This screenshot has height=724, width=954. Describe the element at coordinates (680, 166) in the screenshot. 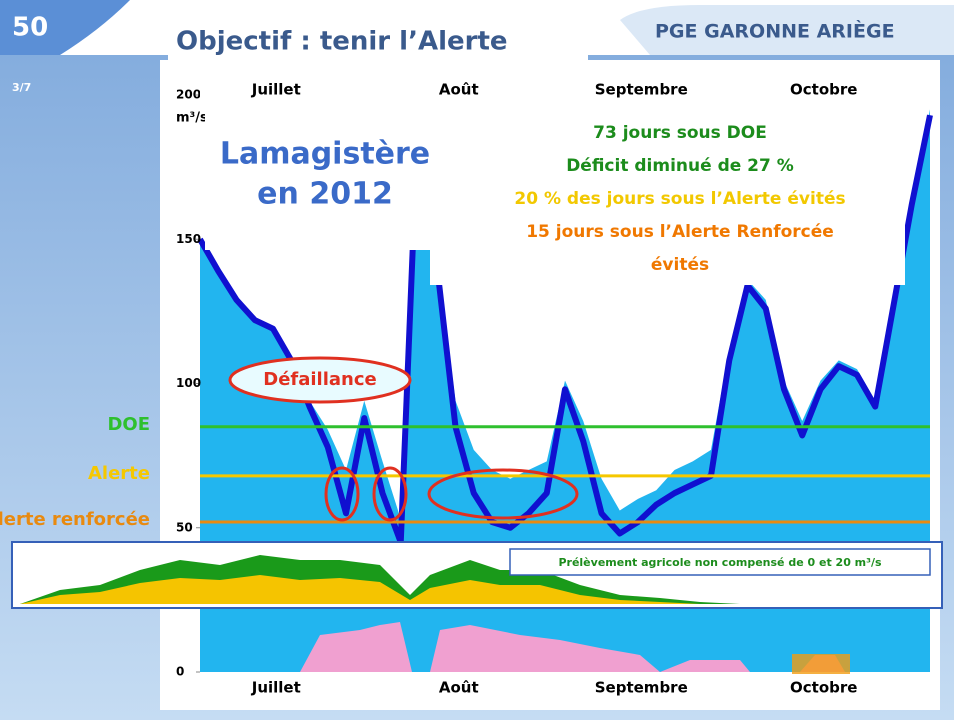

I see `stat-line: Déficit diminué de 27 %` at that location.